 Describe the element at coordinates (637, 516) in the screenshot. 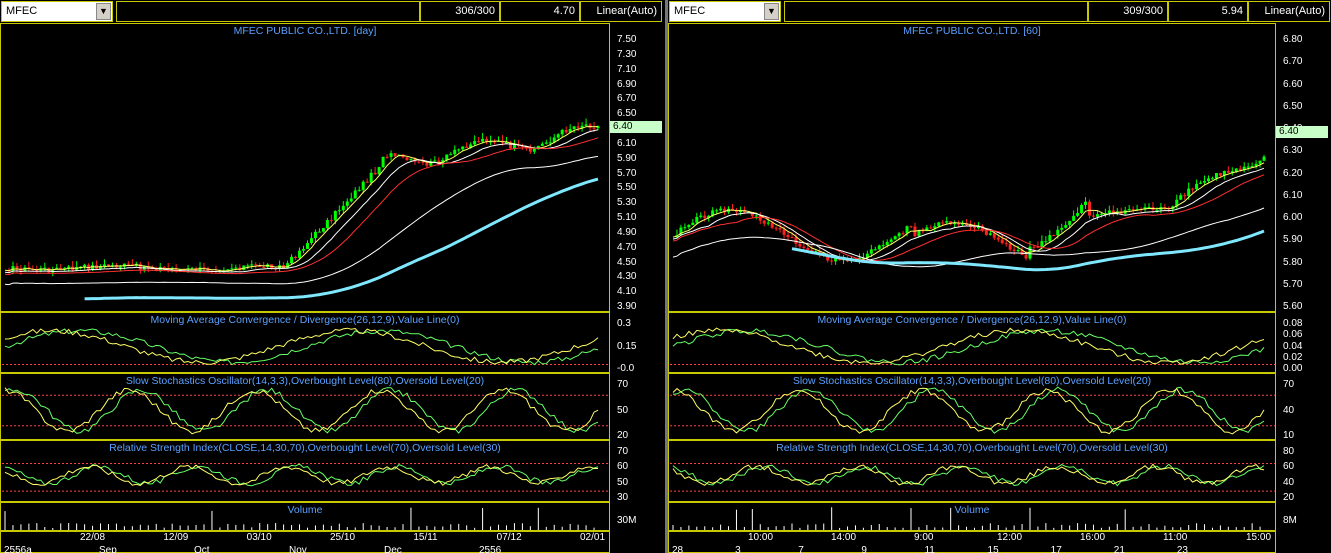

I see `volume-axis` at that location.